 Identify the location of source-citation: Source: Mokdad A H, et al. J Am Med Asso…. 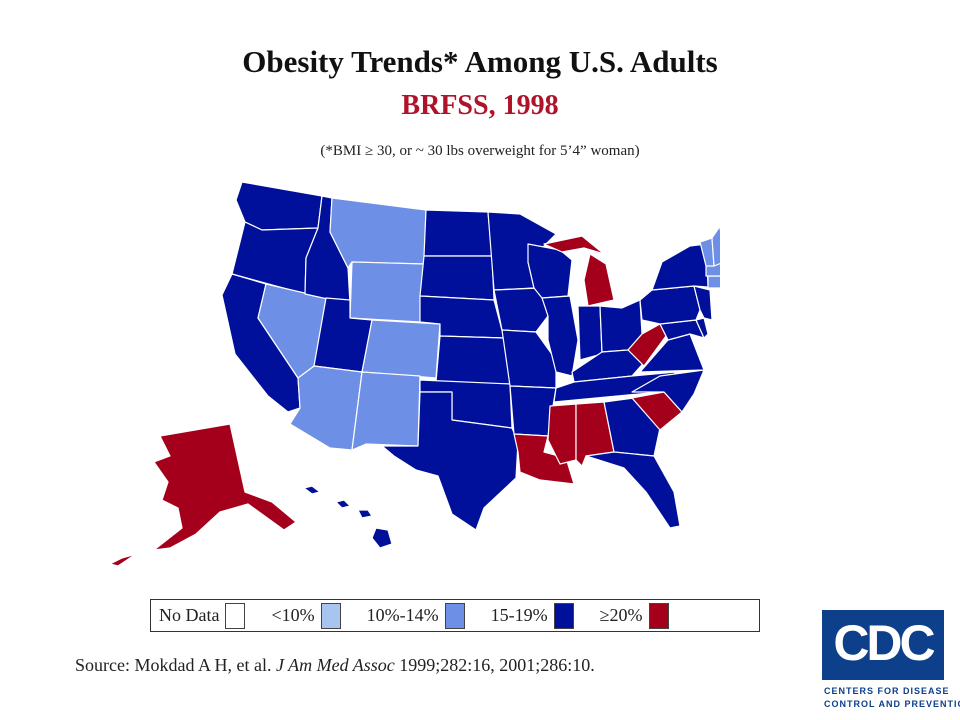
(335, 665).